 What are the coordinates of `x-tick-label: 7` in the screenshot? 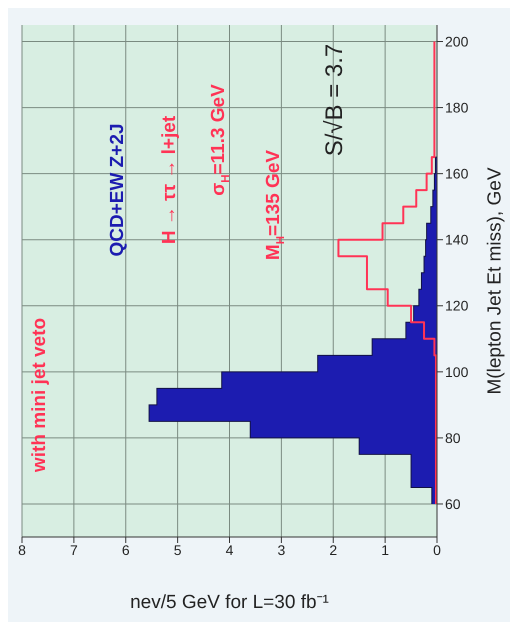 It's located at (74, 550).